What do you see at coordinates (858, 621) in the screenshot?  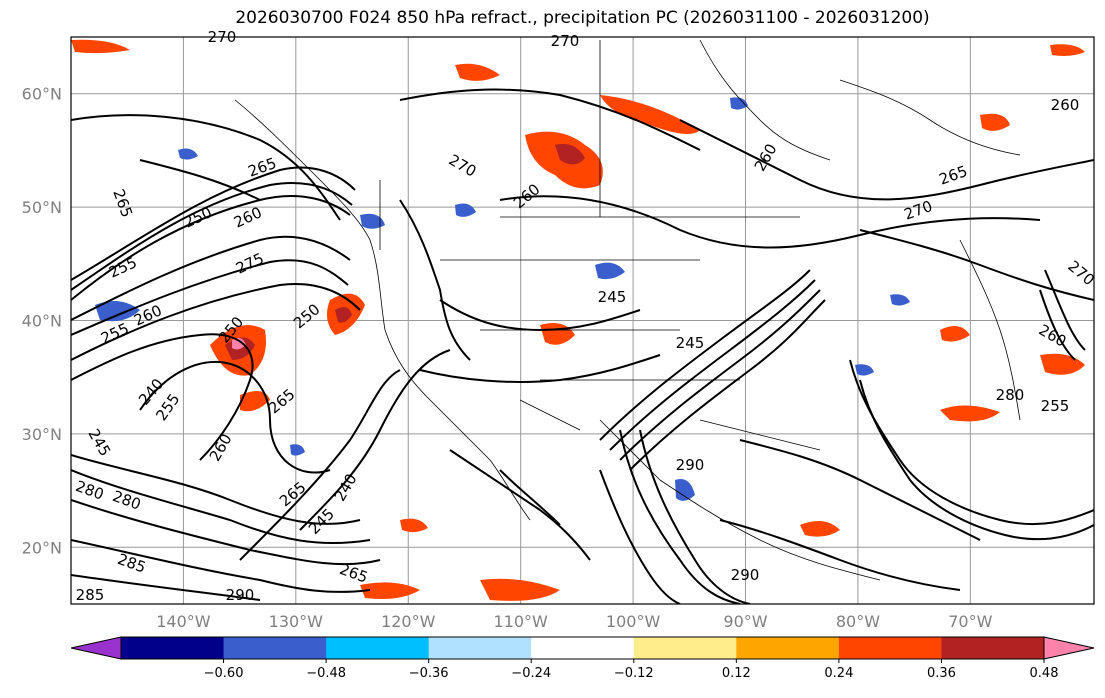 I see `longitude-tick-label: 80°W` at bounding box center [858, 621].